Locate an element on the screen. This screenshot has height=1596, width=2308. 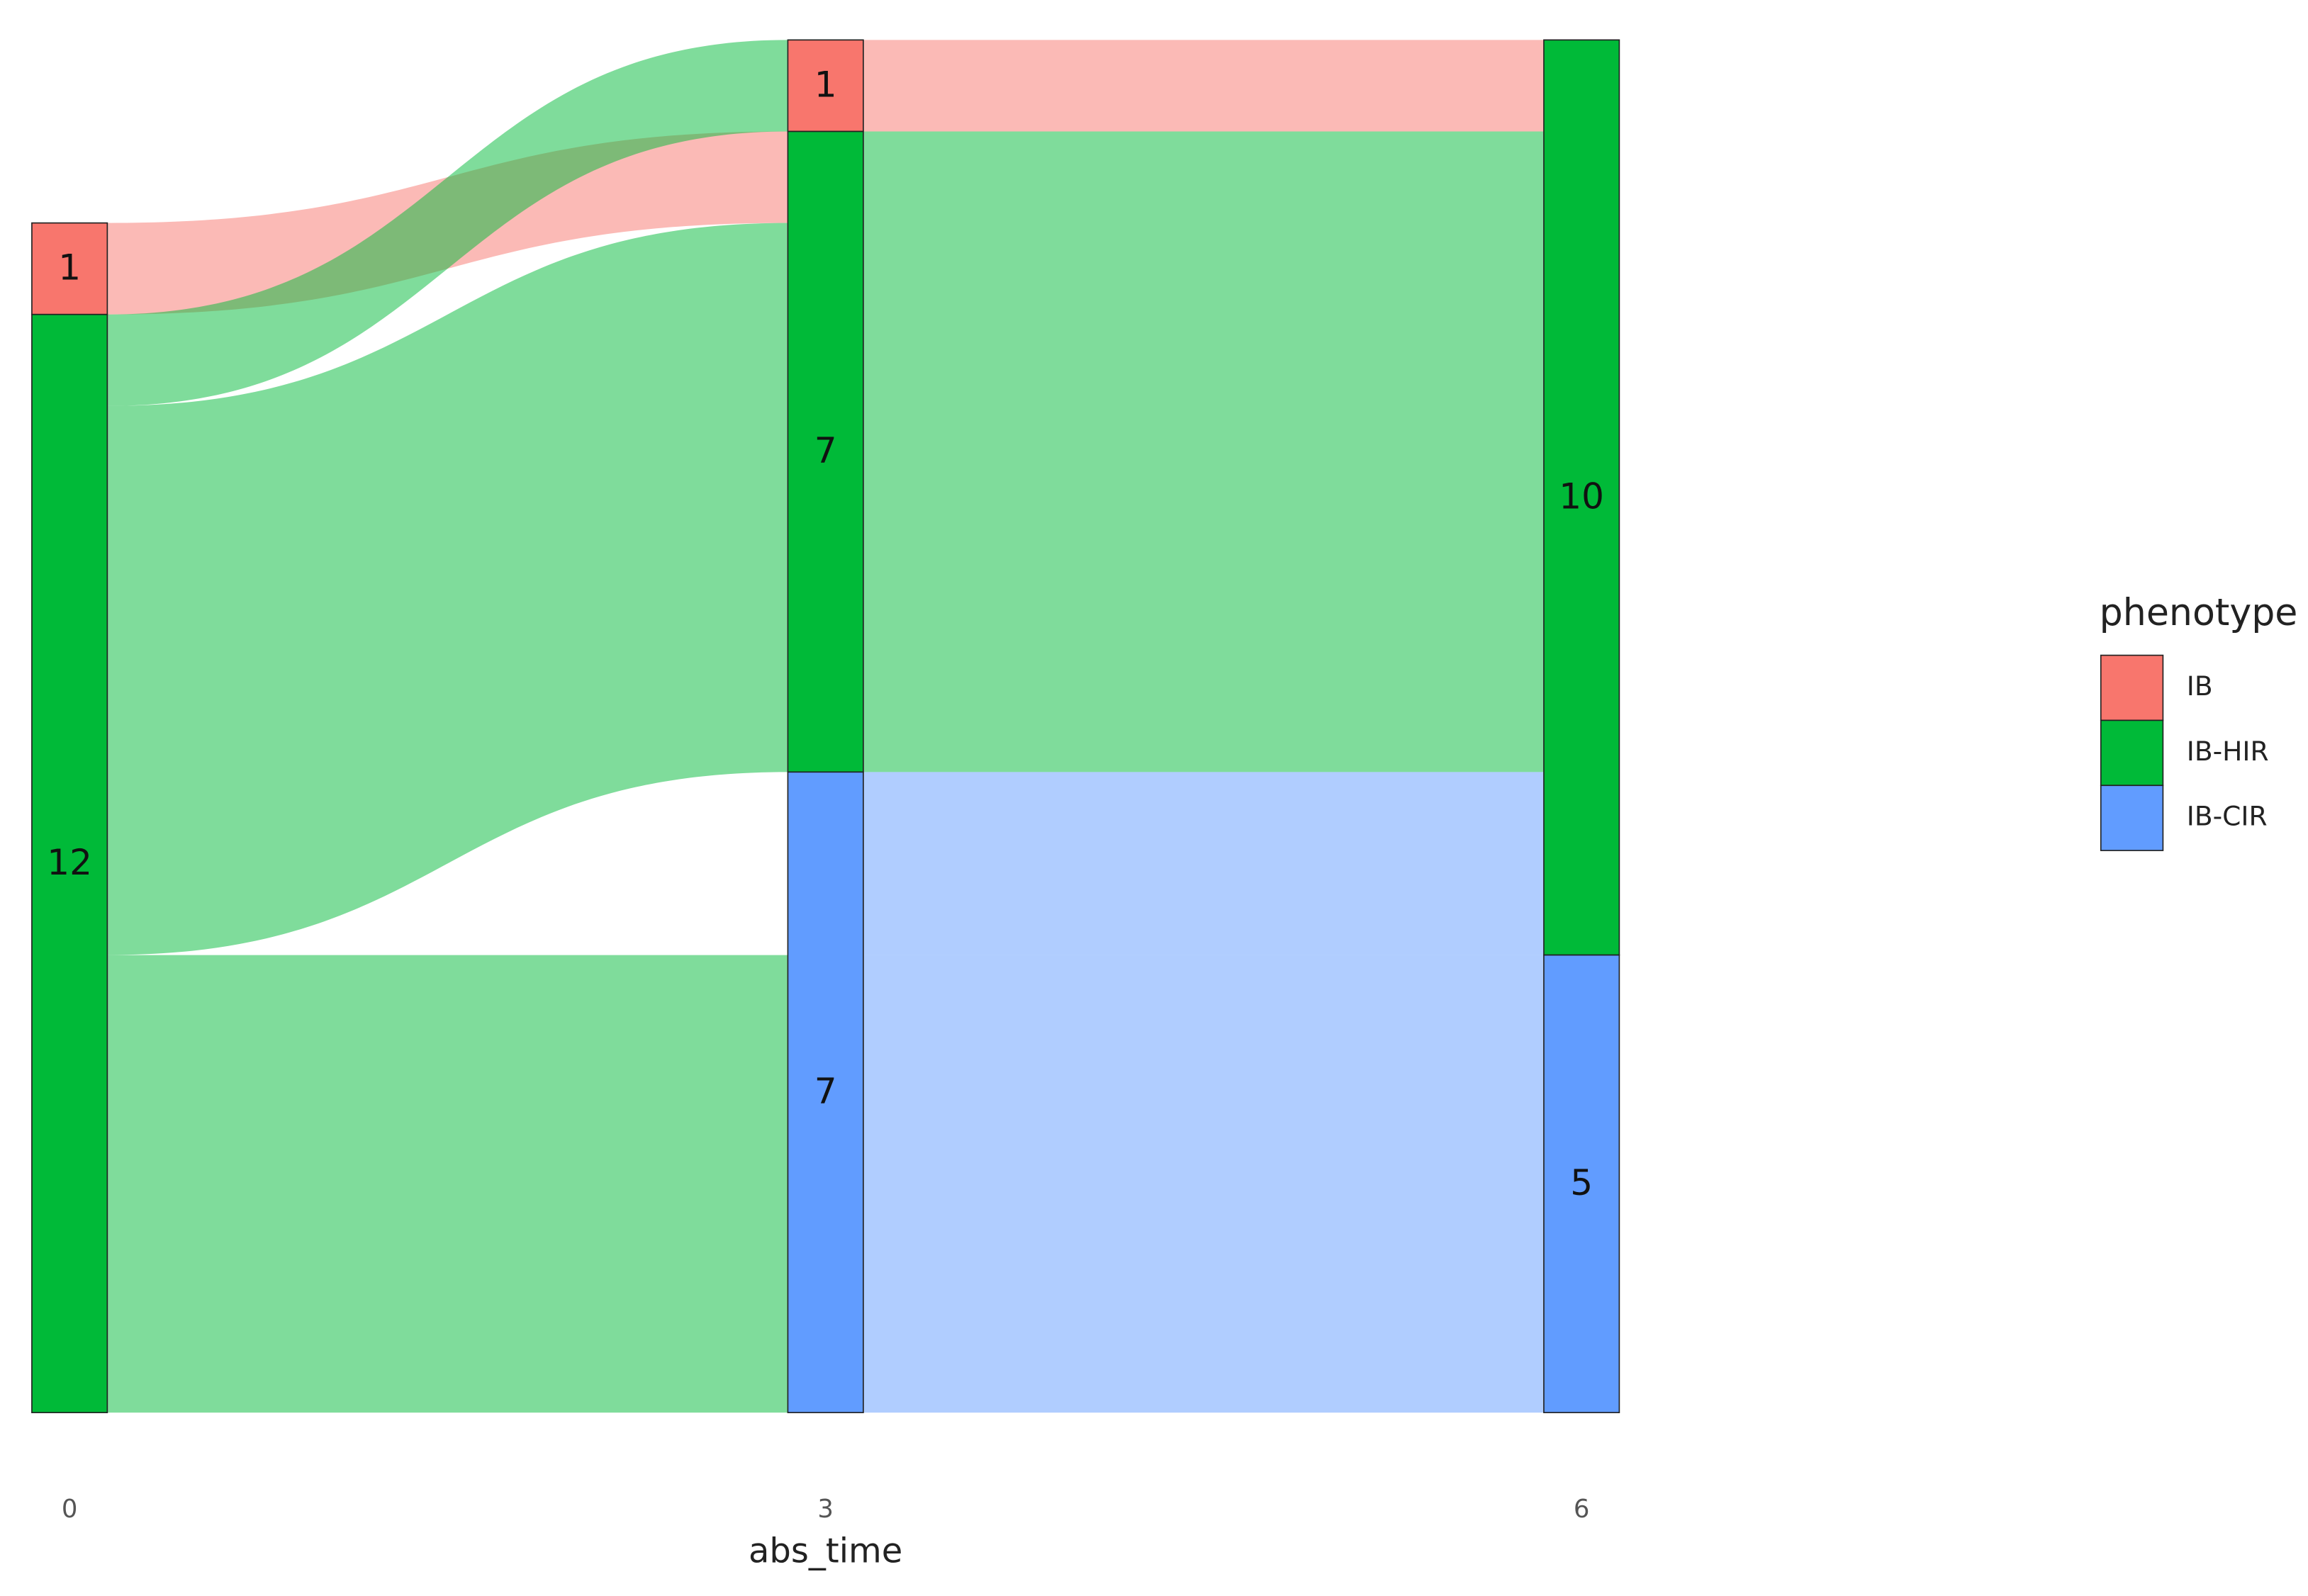
legend-title: phenotype is located at coordinates (2199, 613).